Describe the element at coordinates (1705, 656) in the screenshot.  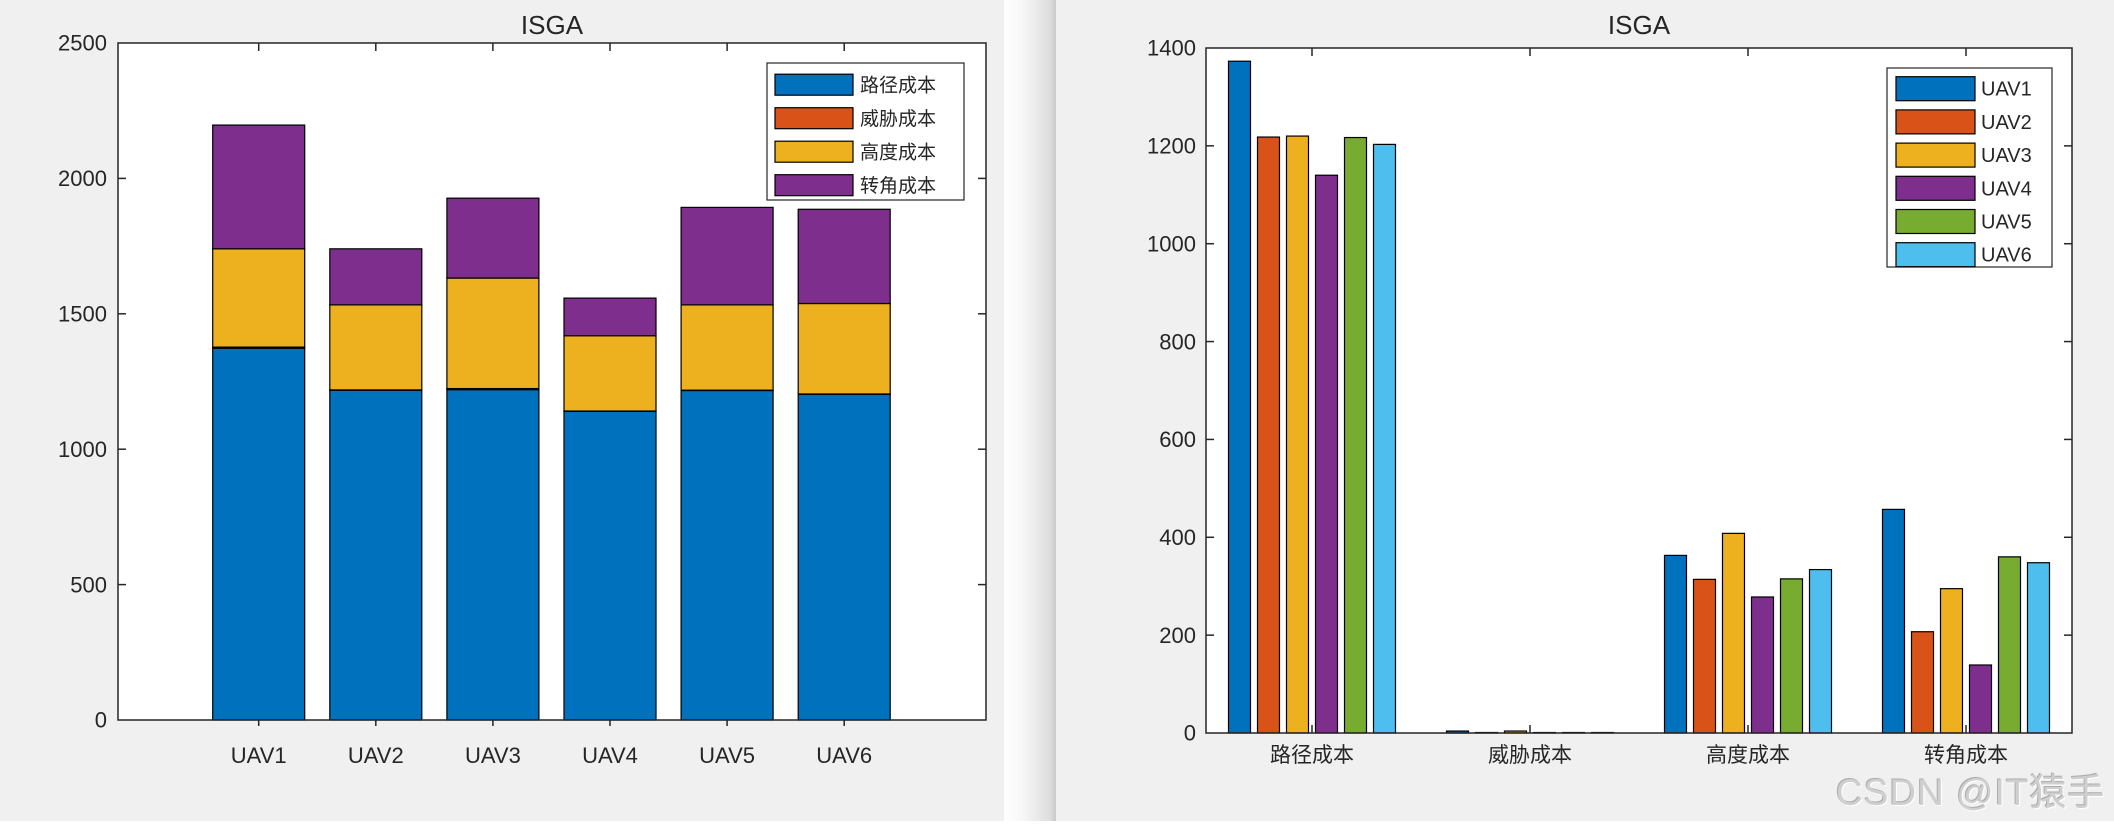
I see `bar-UAV2-高度成本` at that location.